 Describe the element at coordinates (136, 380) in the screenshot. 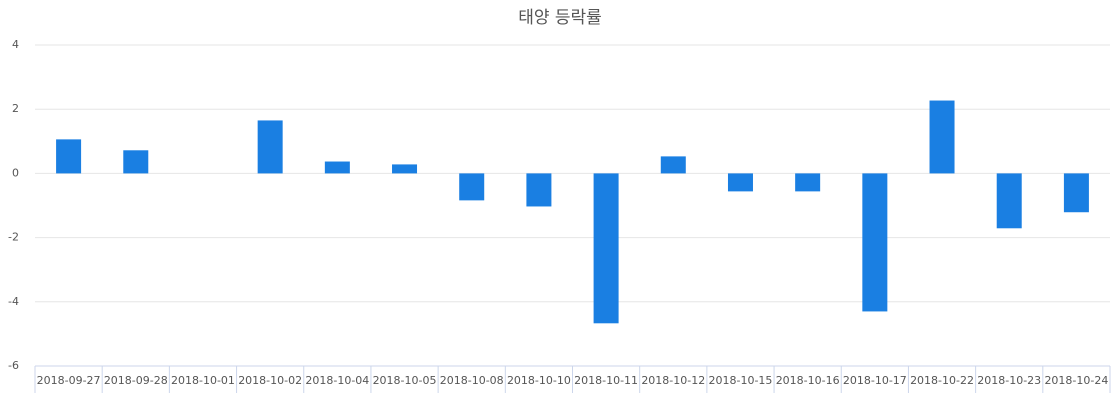

I see `x-tick-label: 2018-09-28` at that location.